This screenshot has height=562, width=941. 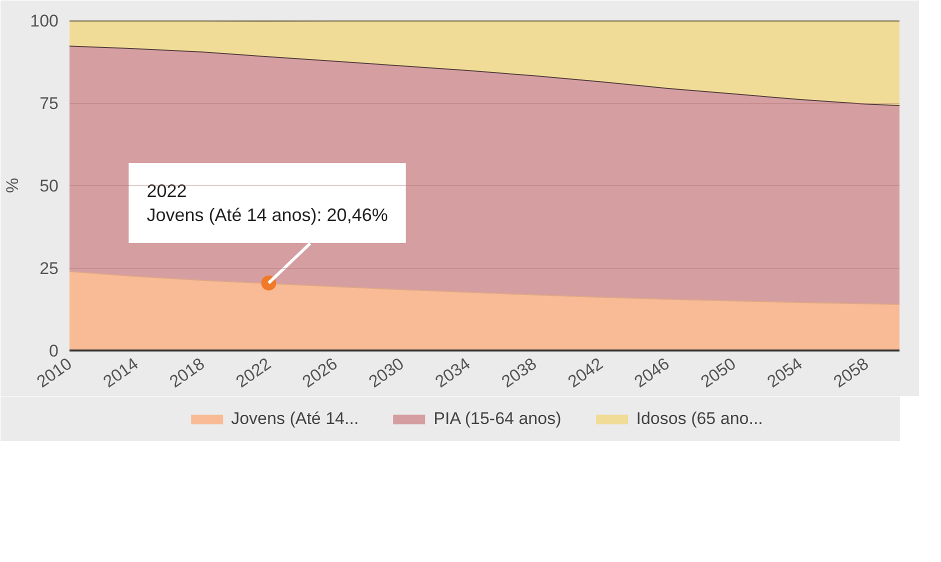 What do you see at coordinates (12, 186) in the screenshot?
I see `y-axis-title: %` at bounding box center [12, 186].